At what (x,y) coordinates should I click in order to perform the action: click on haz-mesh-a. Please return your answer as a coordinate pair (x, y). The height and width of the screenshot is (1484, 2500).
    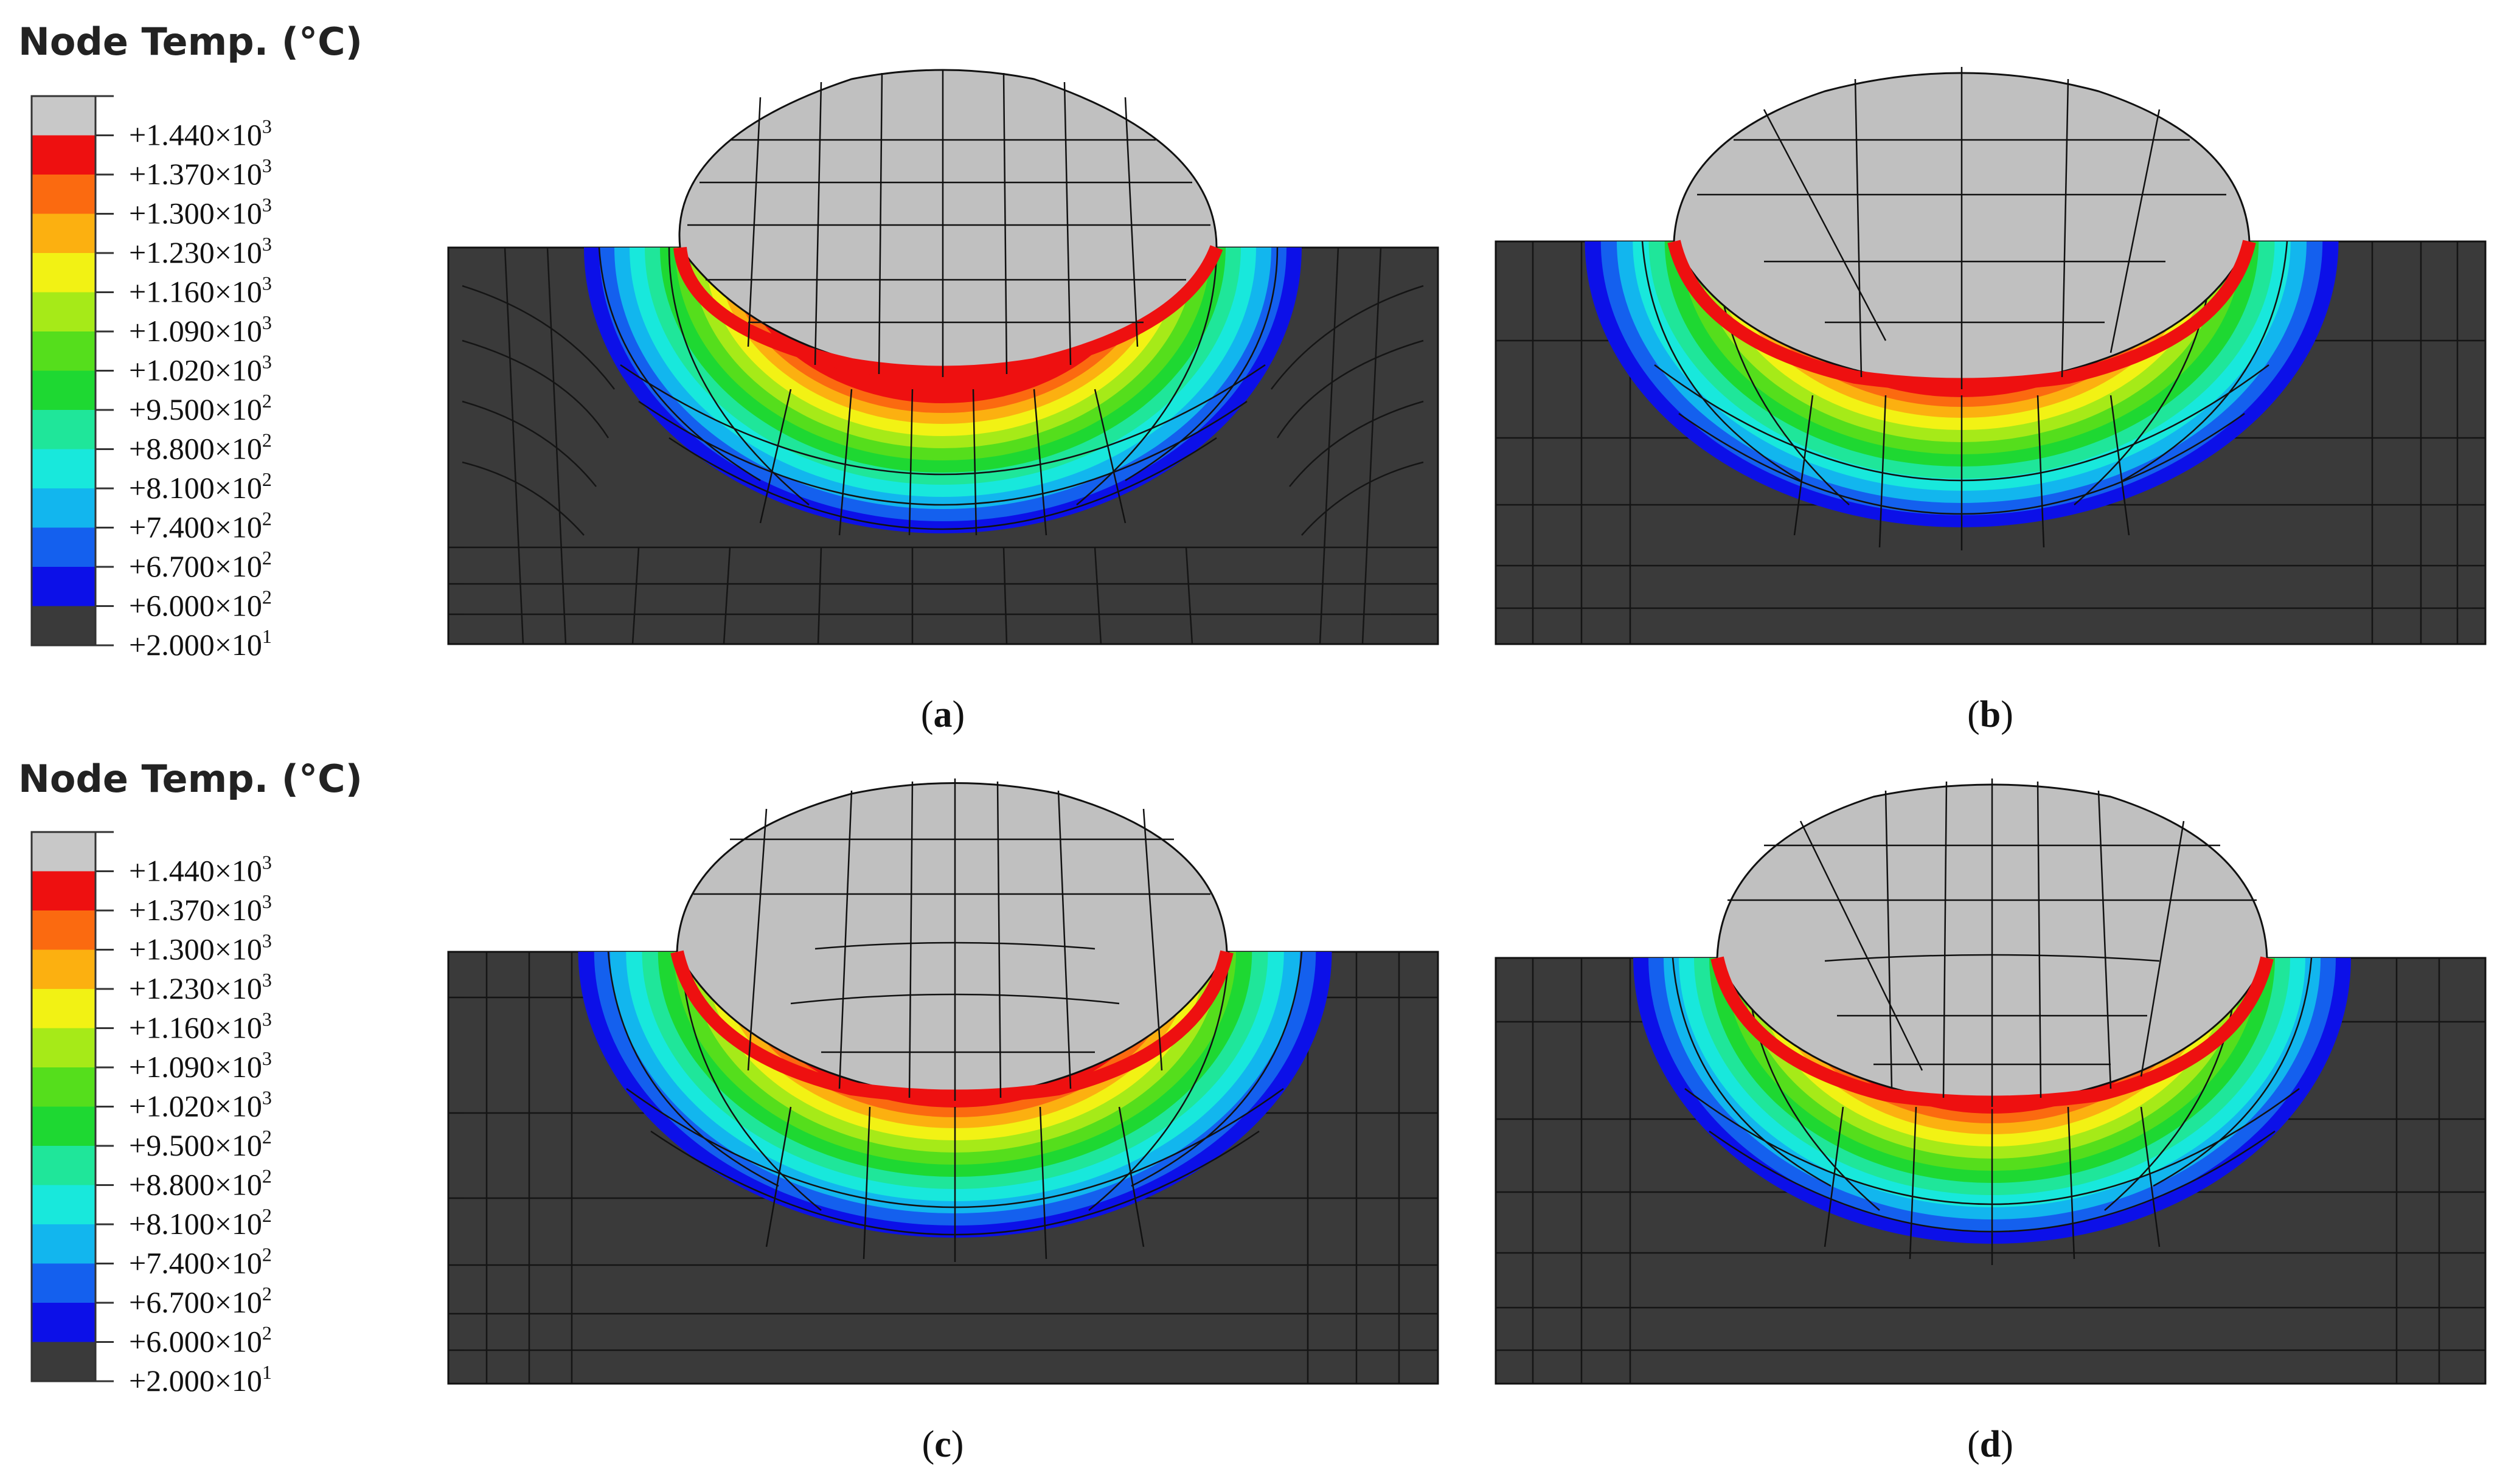
    Looking at the image, I should click on (938, 392).